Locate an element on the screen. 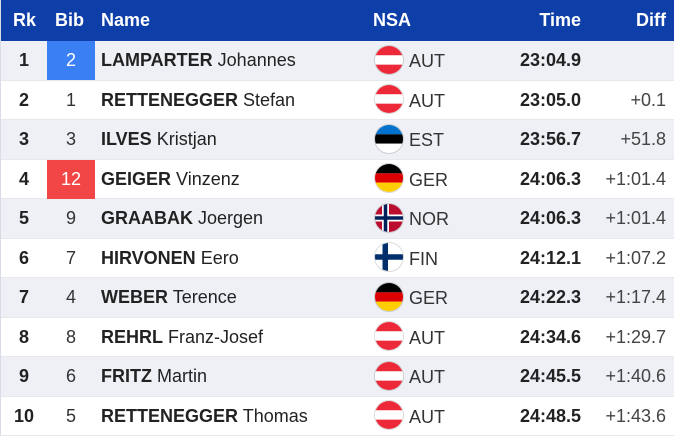 The width and height of the screenshot is (674, 436). diff-cell: +51.8 is located at coordinates (643, 139).